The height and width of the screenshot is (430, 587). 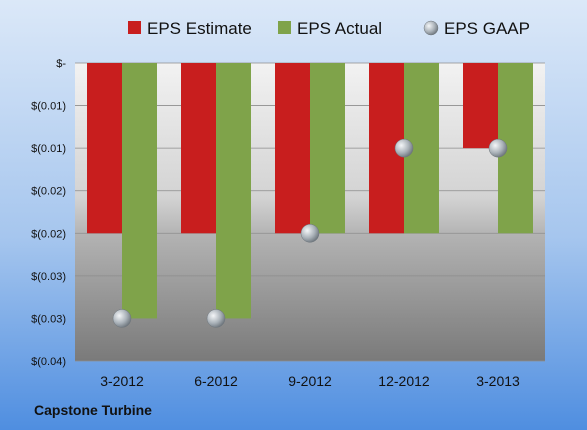 I want to click on x-axis: 3-2012 6-2012 9-2012 12-2012 3-2013, so click(x=310, y=381).